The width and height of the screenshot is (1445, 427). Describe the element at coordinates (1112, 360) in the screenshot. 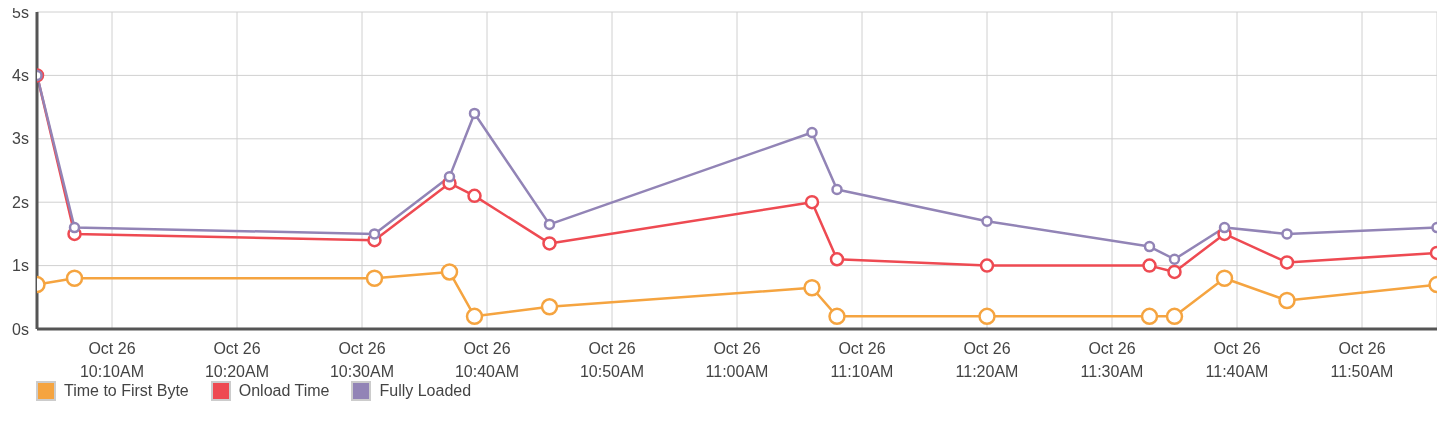

I see `x-tick-label: Oct 26 11:30AM` at that location.